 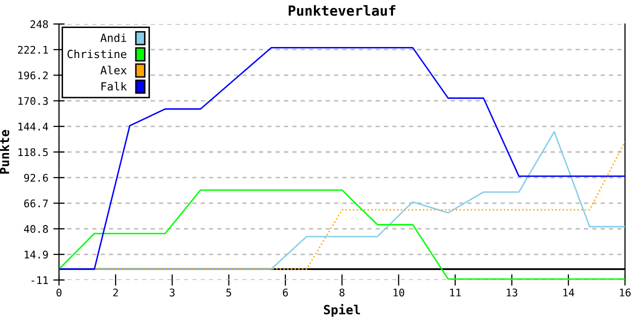 What do you see at coordinates (36, 254) in the screenshot?
I see `y-tick-label: 14.9` at bounding box center [36, 254].